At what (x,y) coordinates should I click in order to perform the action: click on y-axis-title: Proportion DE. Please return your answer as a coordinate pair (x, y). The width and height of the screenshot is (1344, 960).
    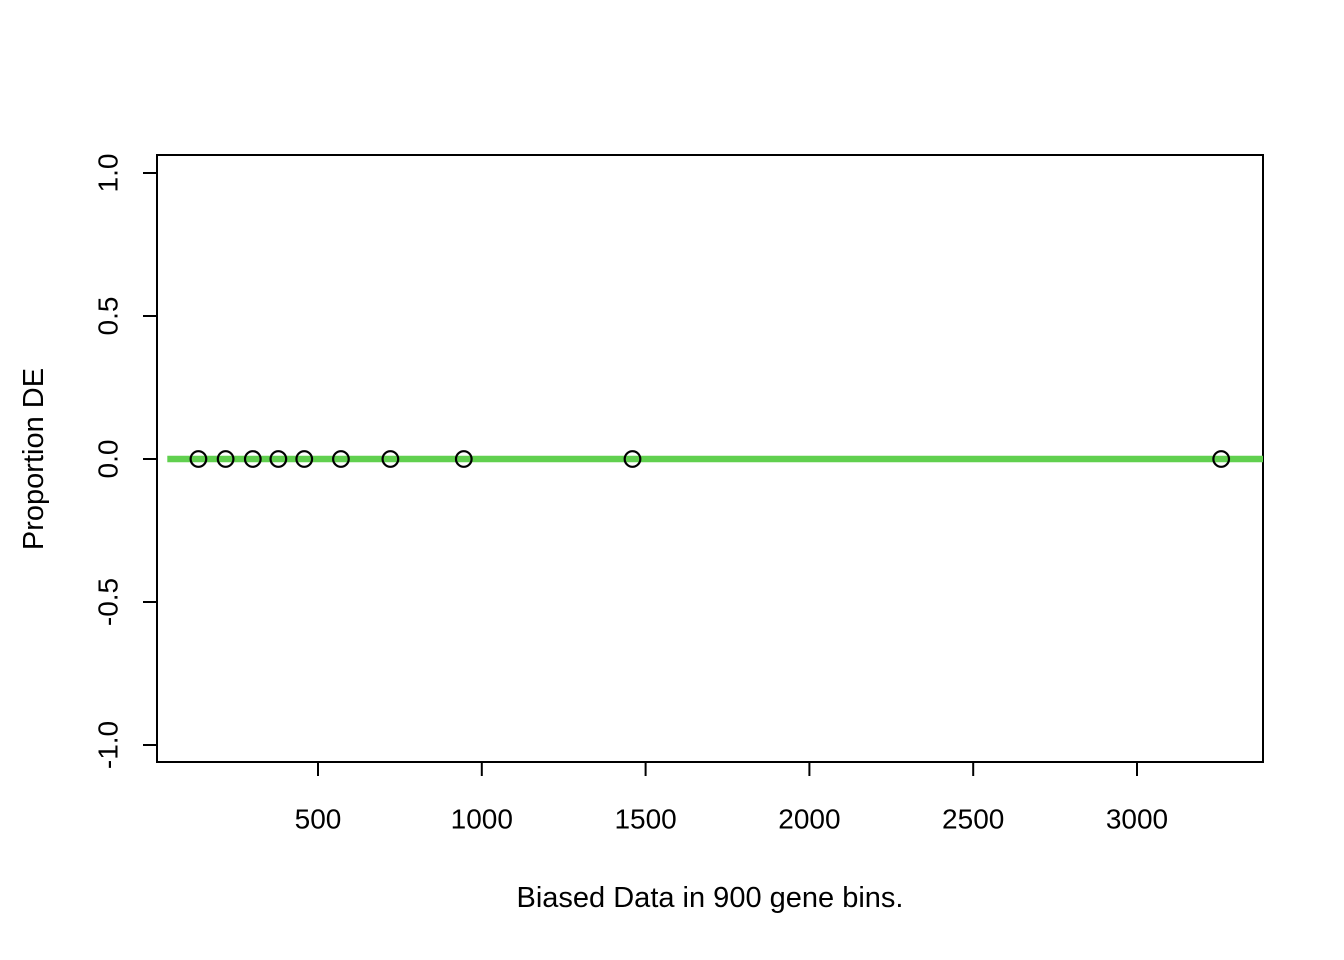
    Looking at the image, I should click on (34, 459).